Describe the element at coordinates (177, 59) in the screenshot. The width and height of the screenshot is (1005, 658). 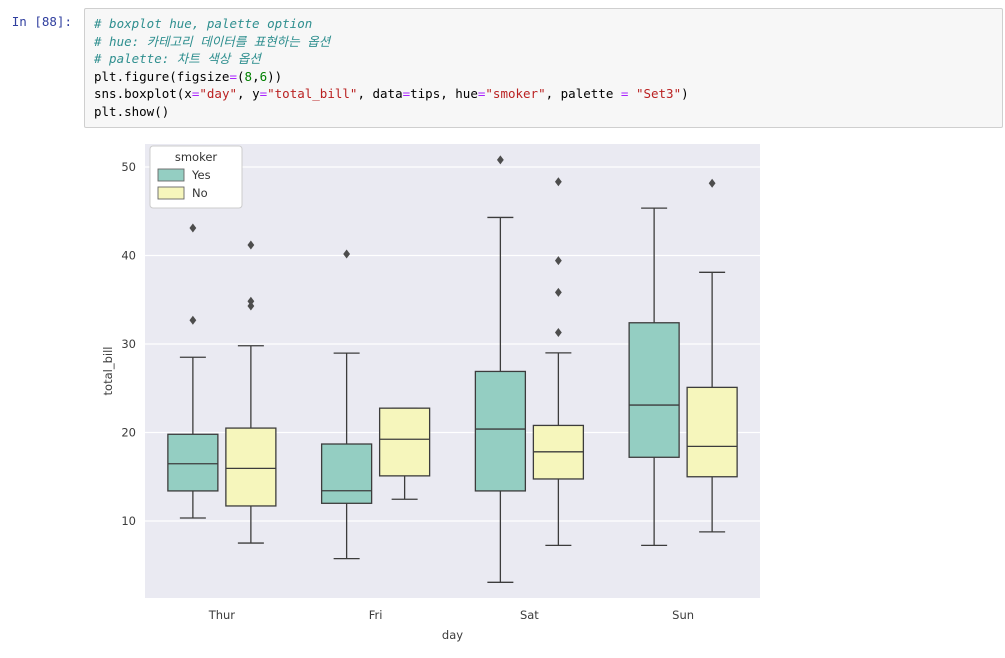
I see `code-token-comment: # palette: 차트 색상 옵션` at that location.